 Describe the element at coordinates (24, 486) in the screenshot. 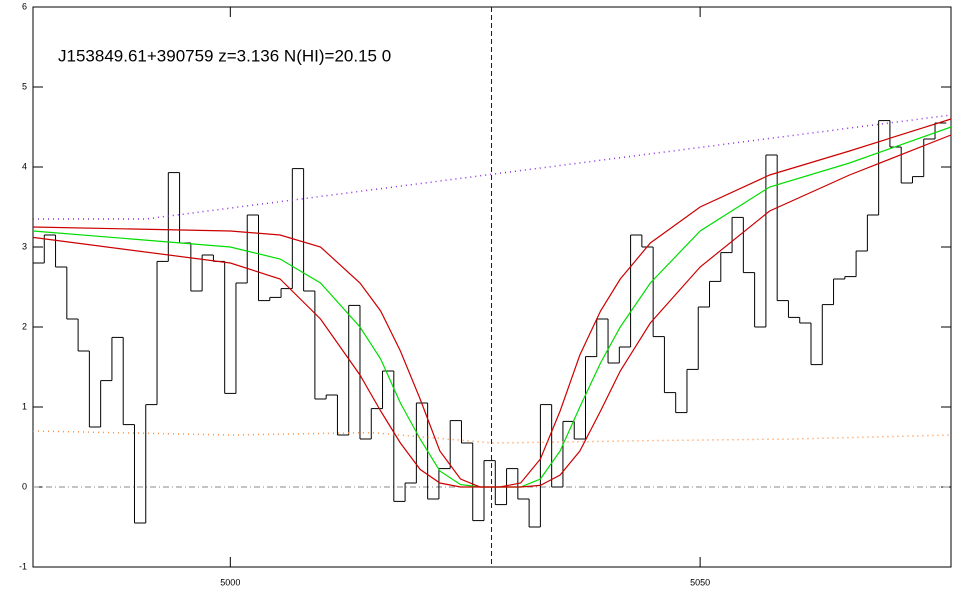

I see `y-tick-label: 0` at that location.